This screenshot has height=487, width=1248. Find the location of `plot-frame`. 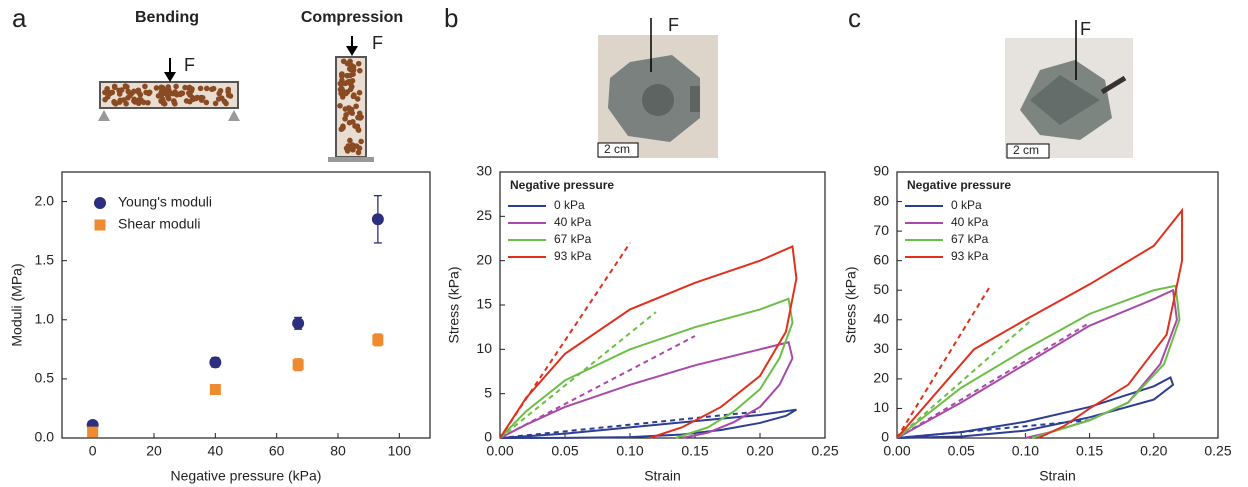

plot-frame is located at coordinates (1057, 305).